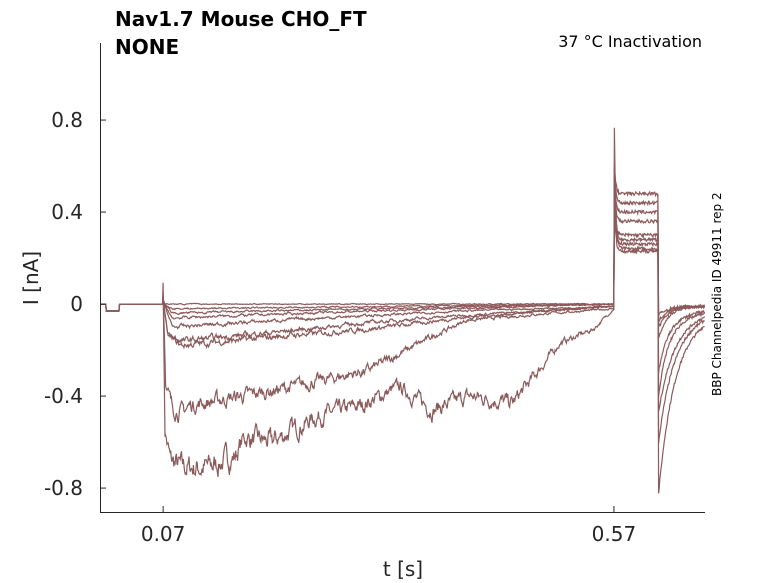  Describe the element at coordinates (63, 396) in the screenshot. I see `y-tick-label: -0.4` at that location.